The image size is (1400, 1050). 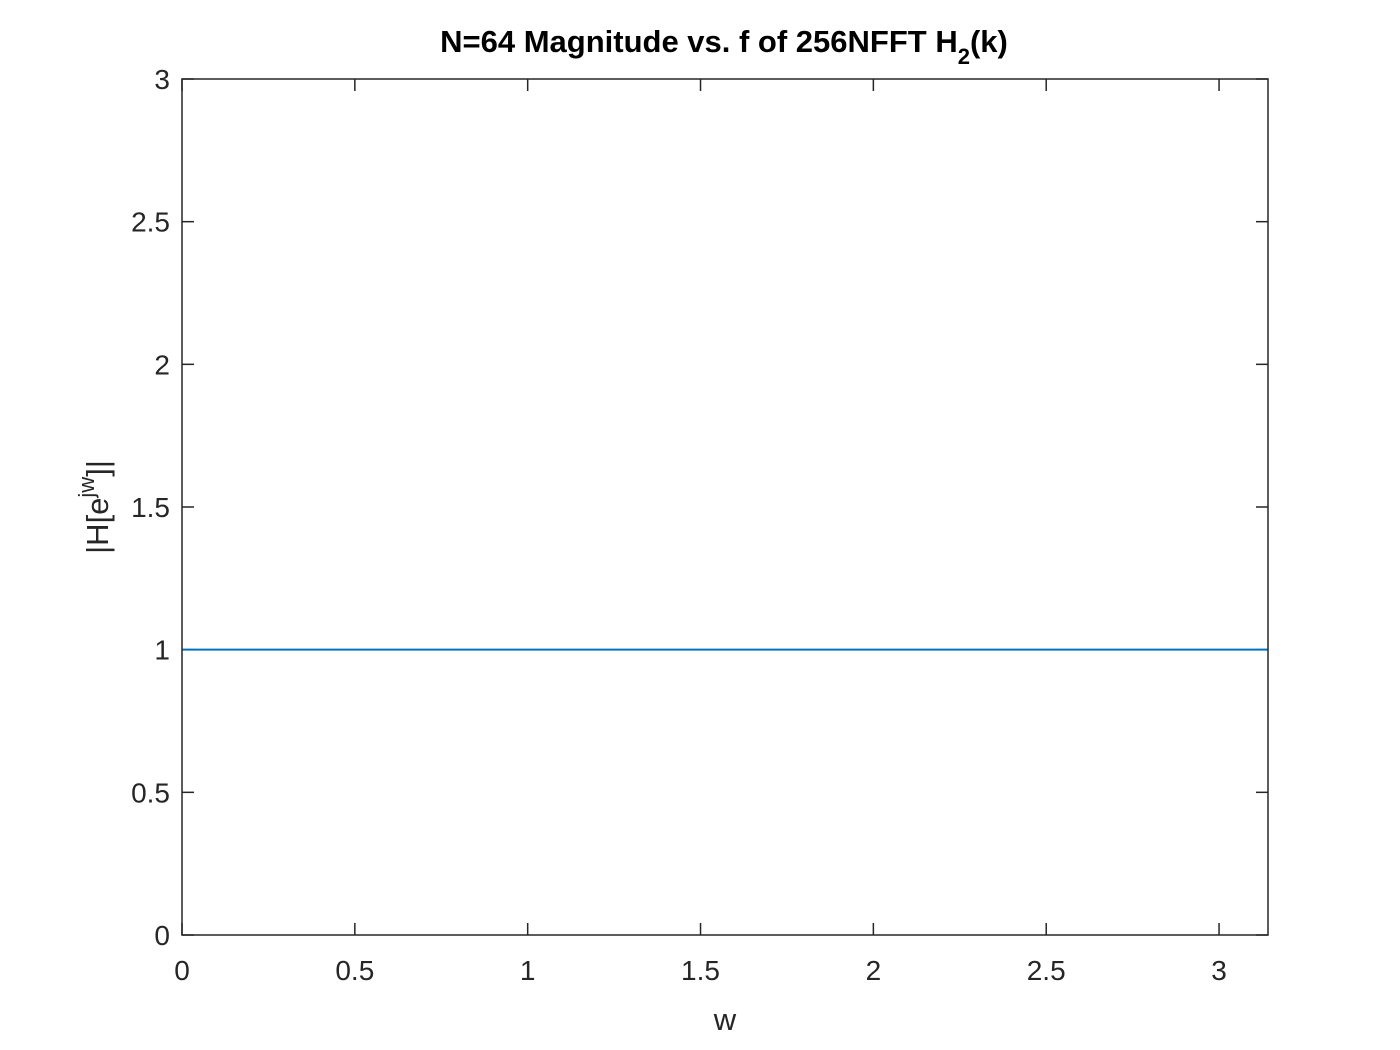 What do you see at coordinates (97, 468) in the screenshot?
I see `y-axis-label-suffix: ]|` at bounding box center [97, 468].